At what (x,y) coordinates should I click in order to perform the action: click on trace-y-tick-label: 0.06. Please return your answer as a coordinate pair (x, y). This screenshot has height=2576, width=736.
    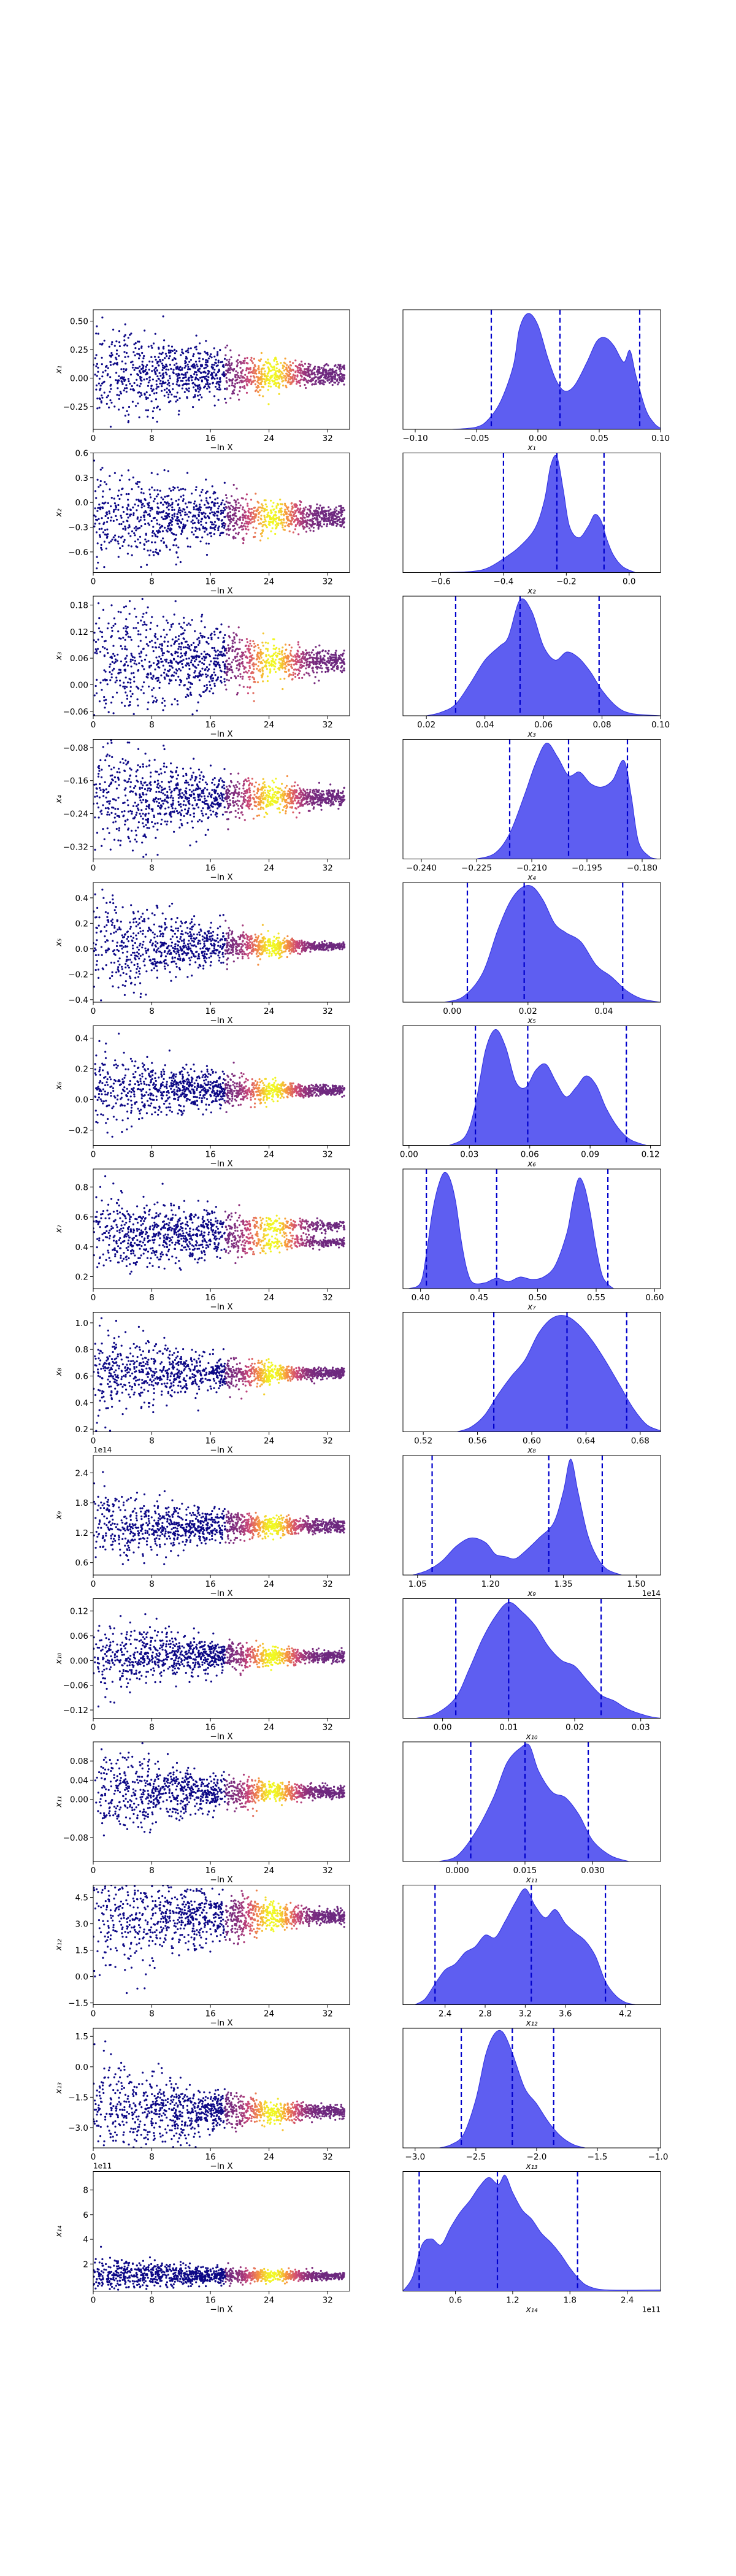
    Looking at the image, I should click on (79, 659).